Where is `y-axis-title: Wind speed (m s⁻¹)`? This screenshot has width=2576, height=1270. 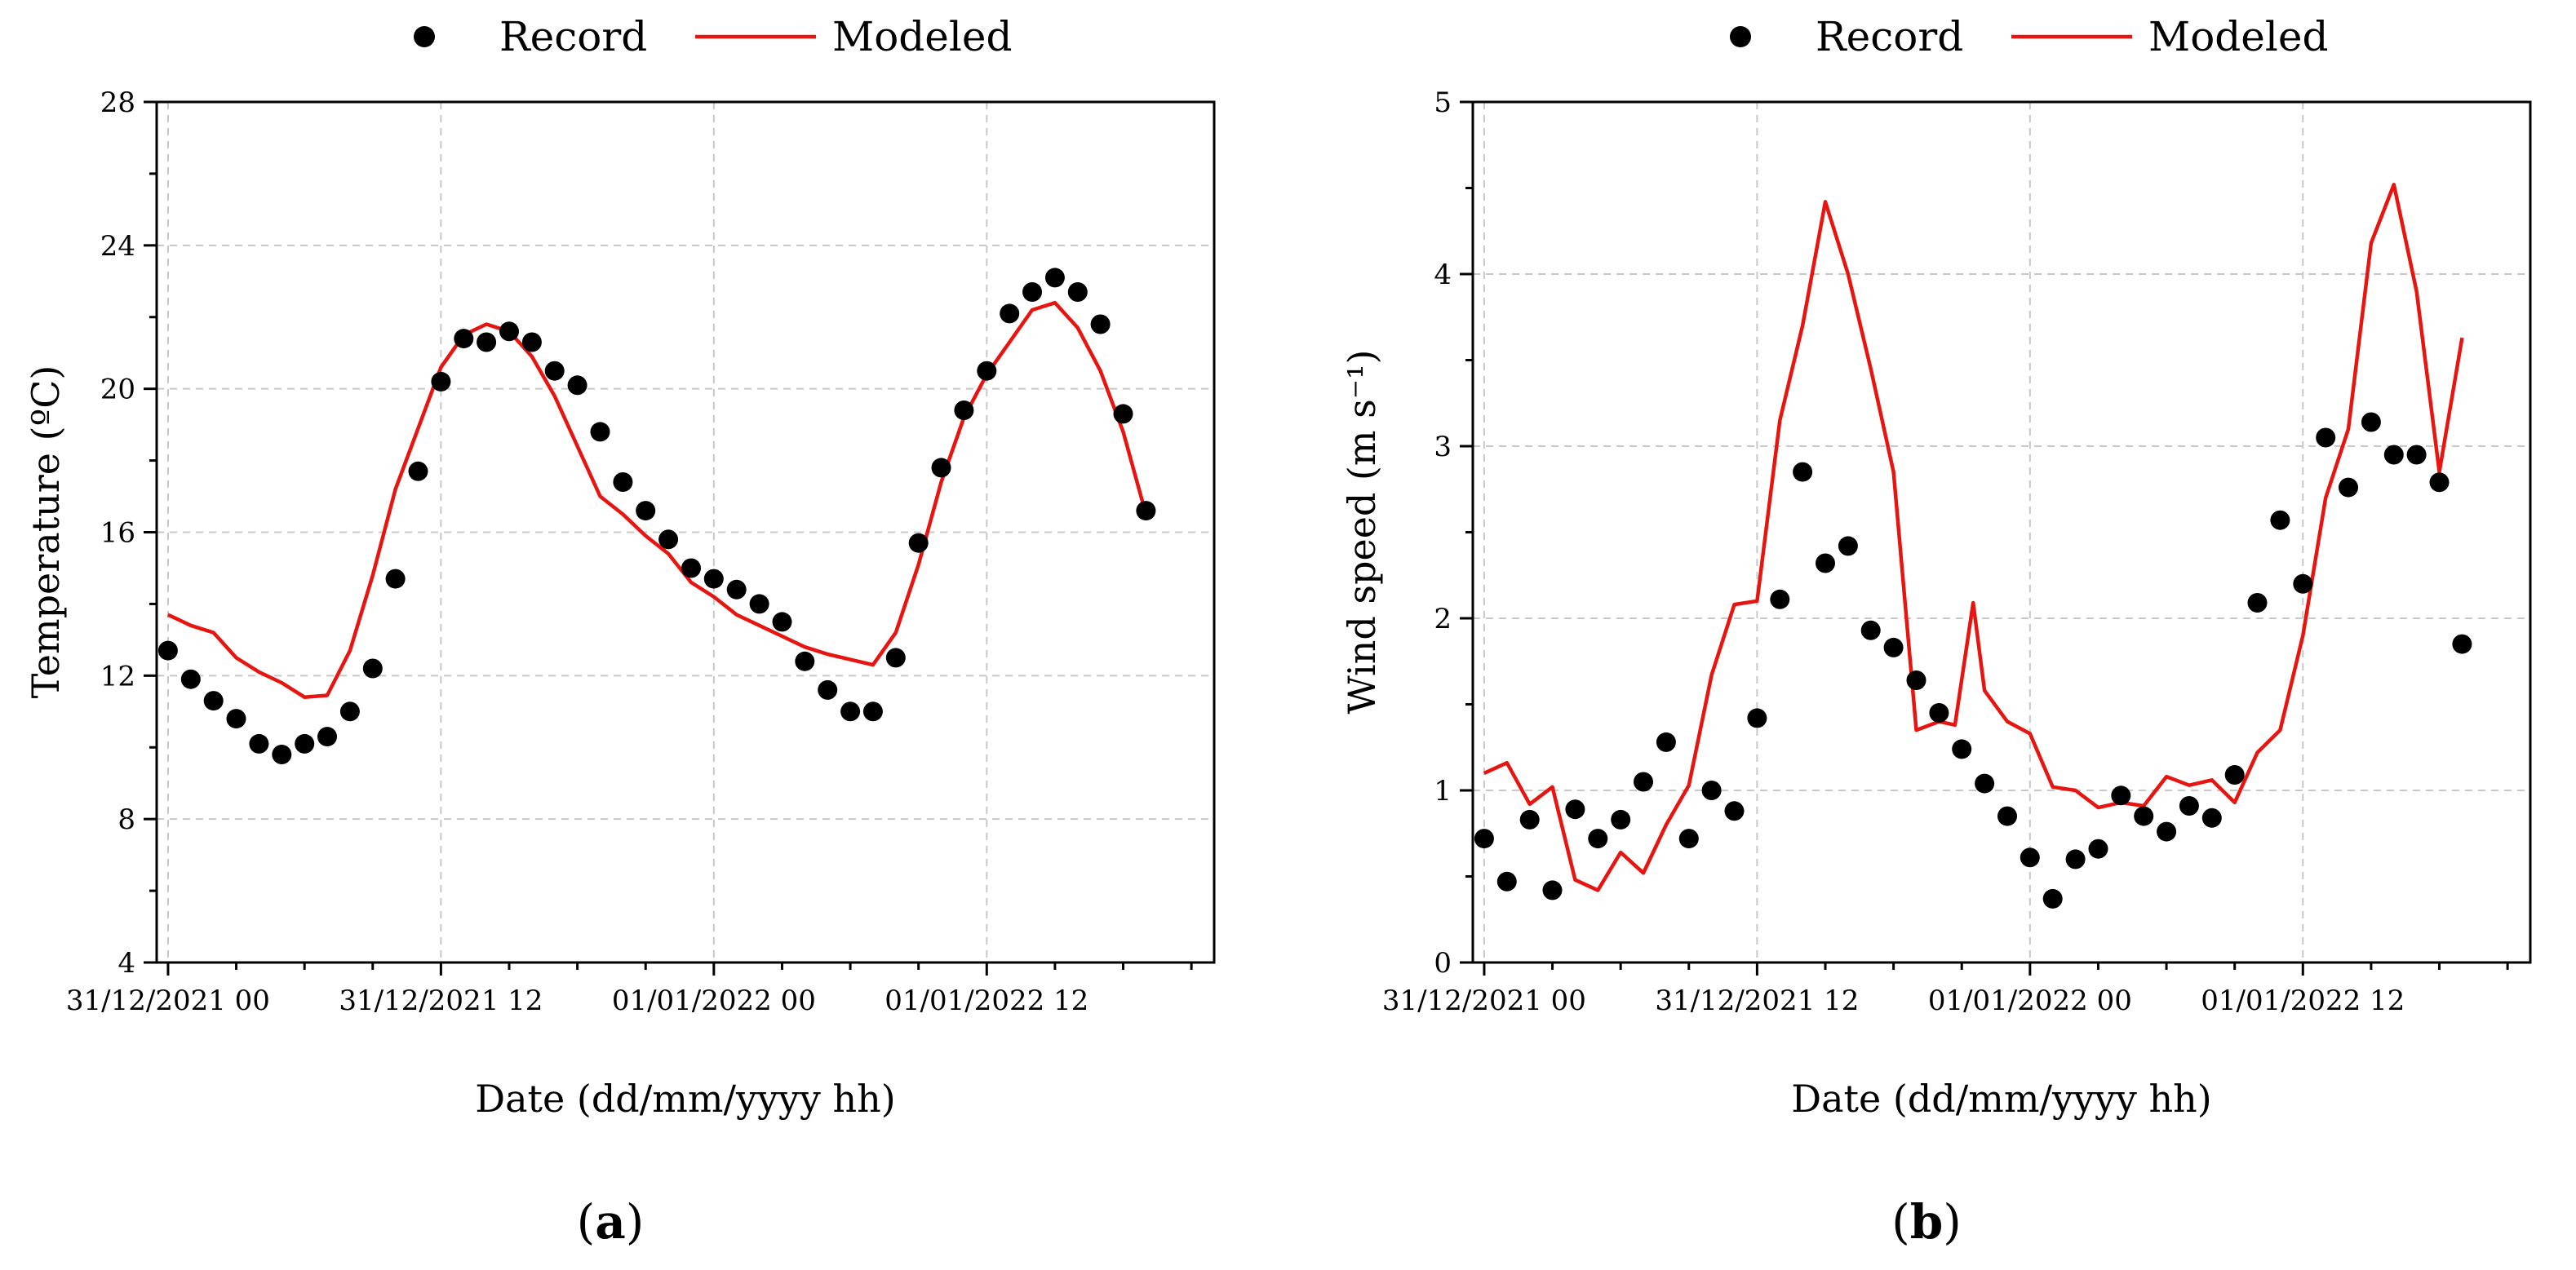
y-axis-title: Wind speed (m s⁻¹) is located at coordinates (1362, 532).